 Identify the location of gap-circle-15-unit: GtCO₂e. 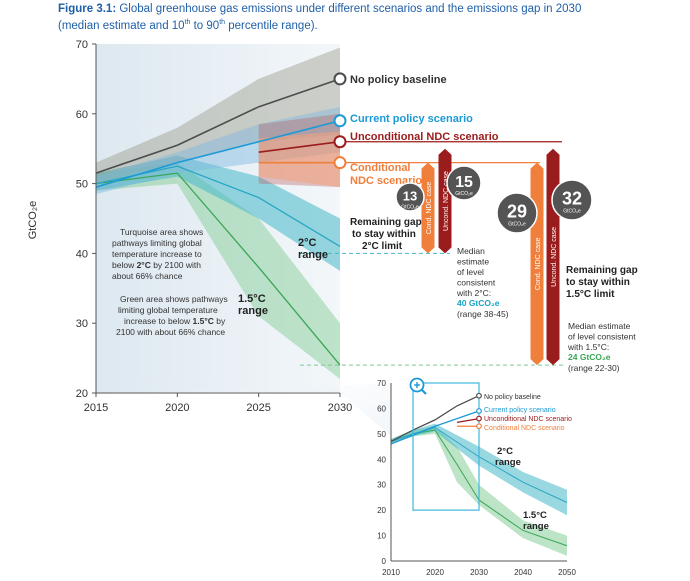
(464, 194).